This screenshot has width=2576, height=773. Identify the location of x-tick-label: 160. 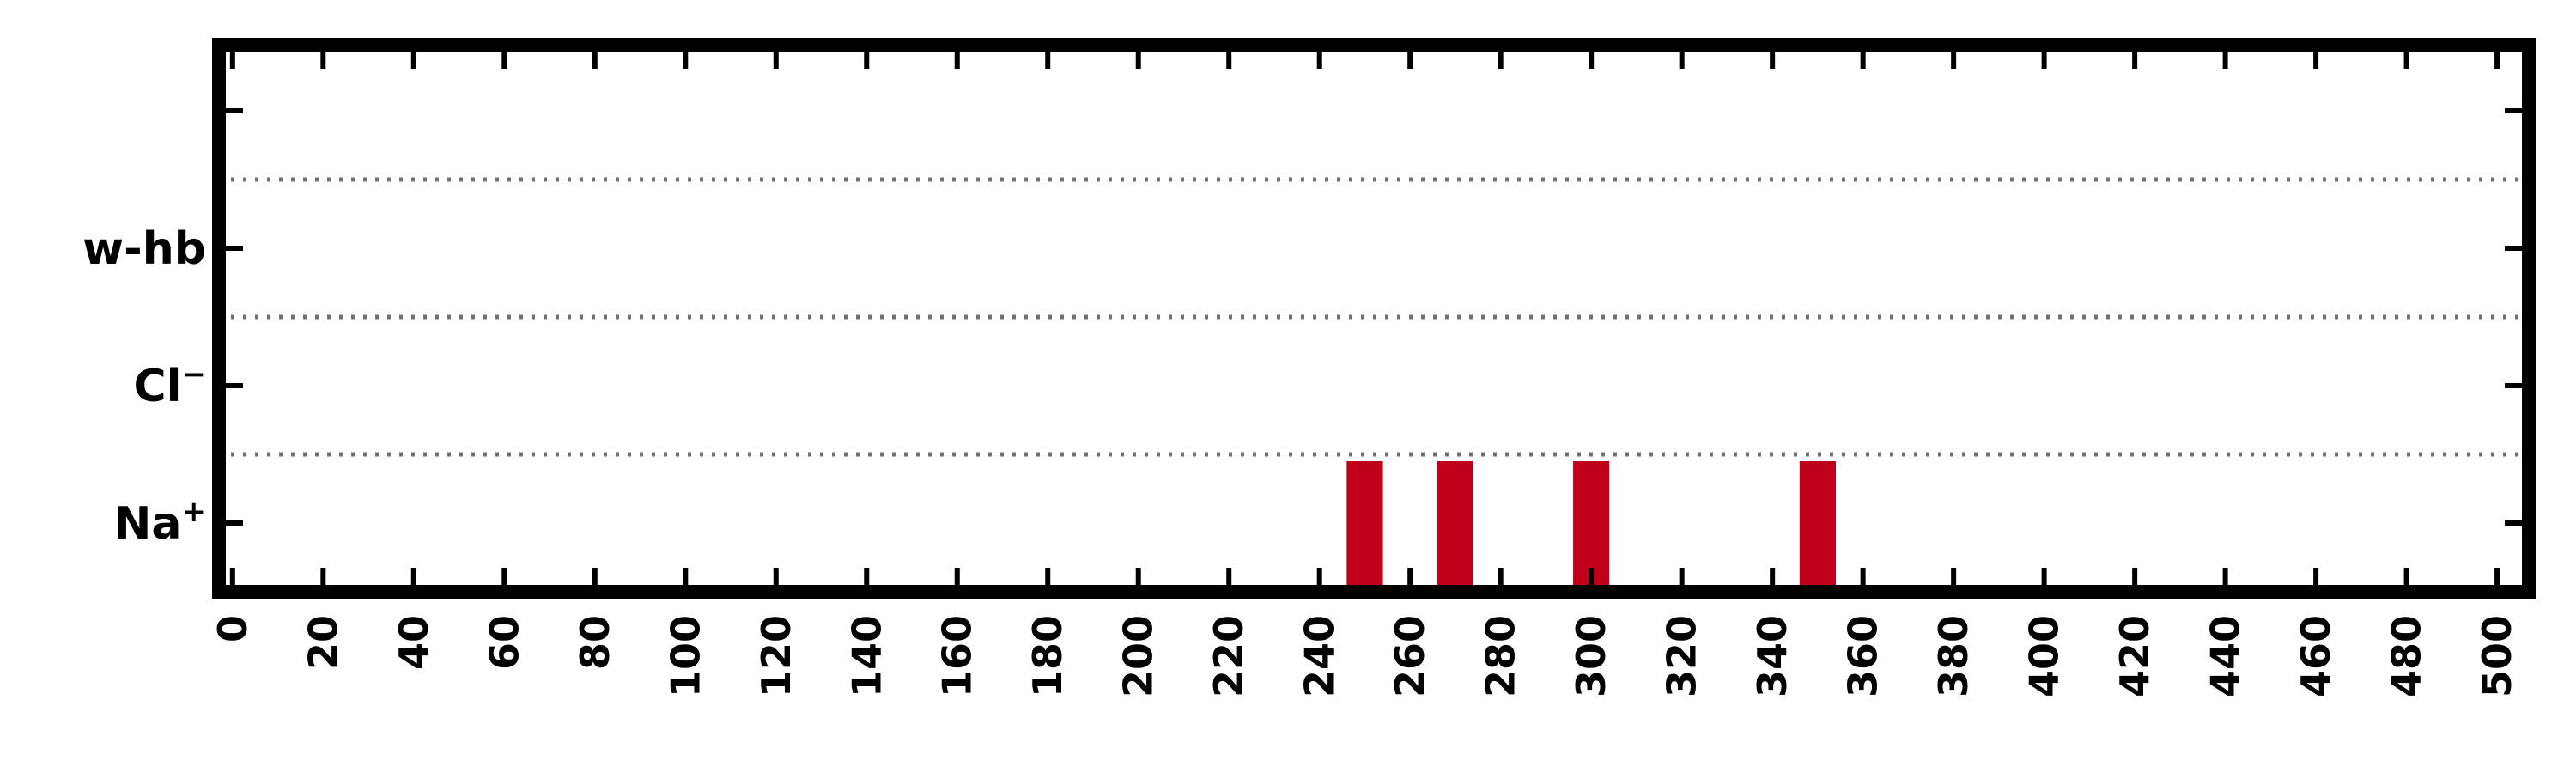
(958, 656).